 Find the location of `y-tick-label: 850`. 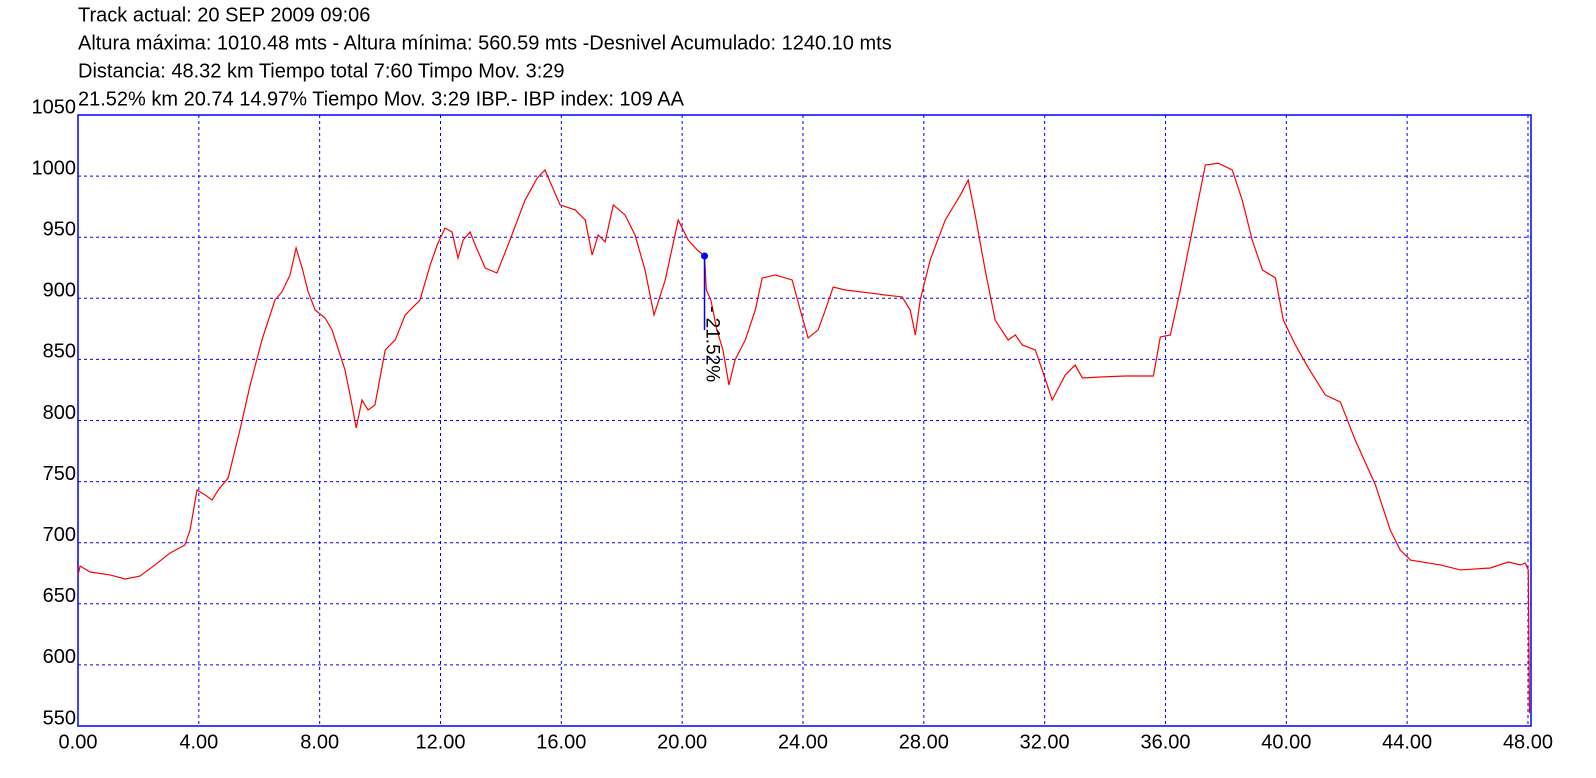

y-tick-label: 850 is located at coordinates (59, 352).